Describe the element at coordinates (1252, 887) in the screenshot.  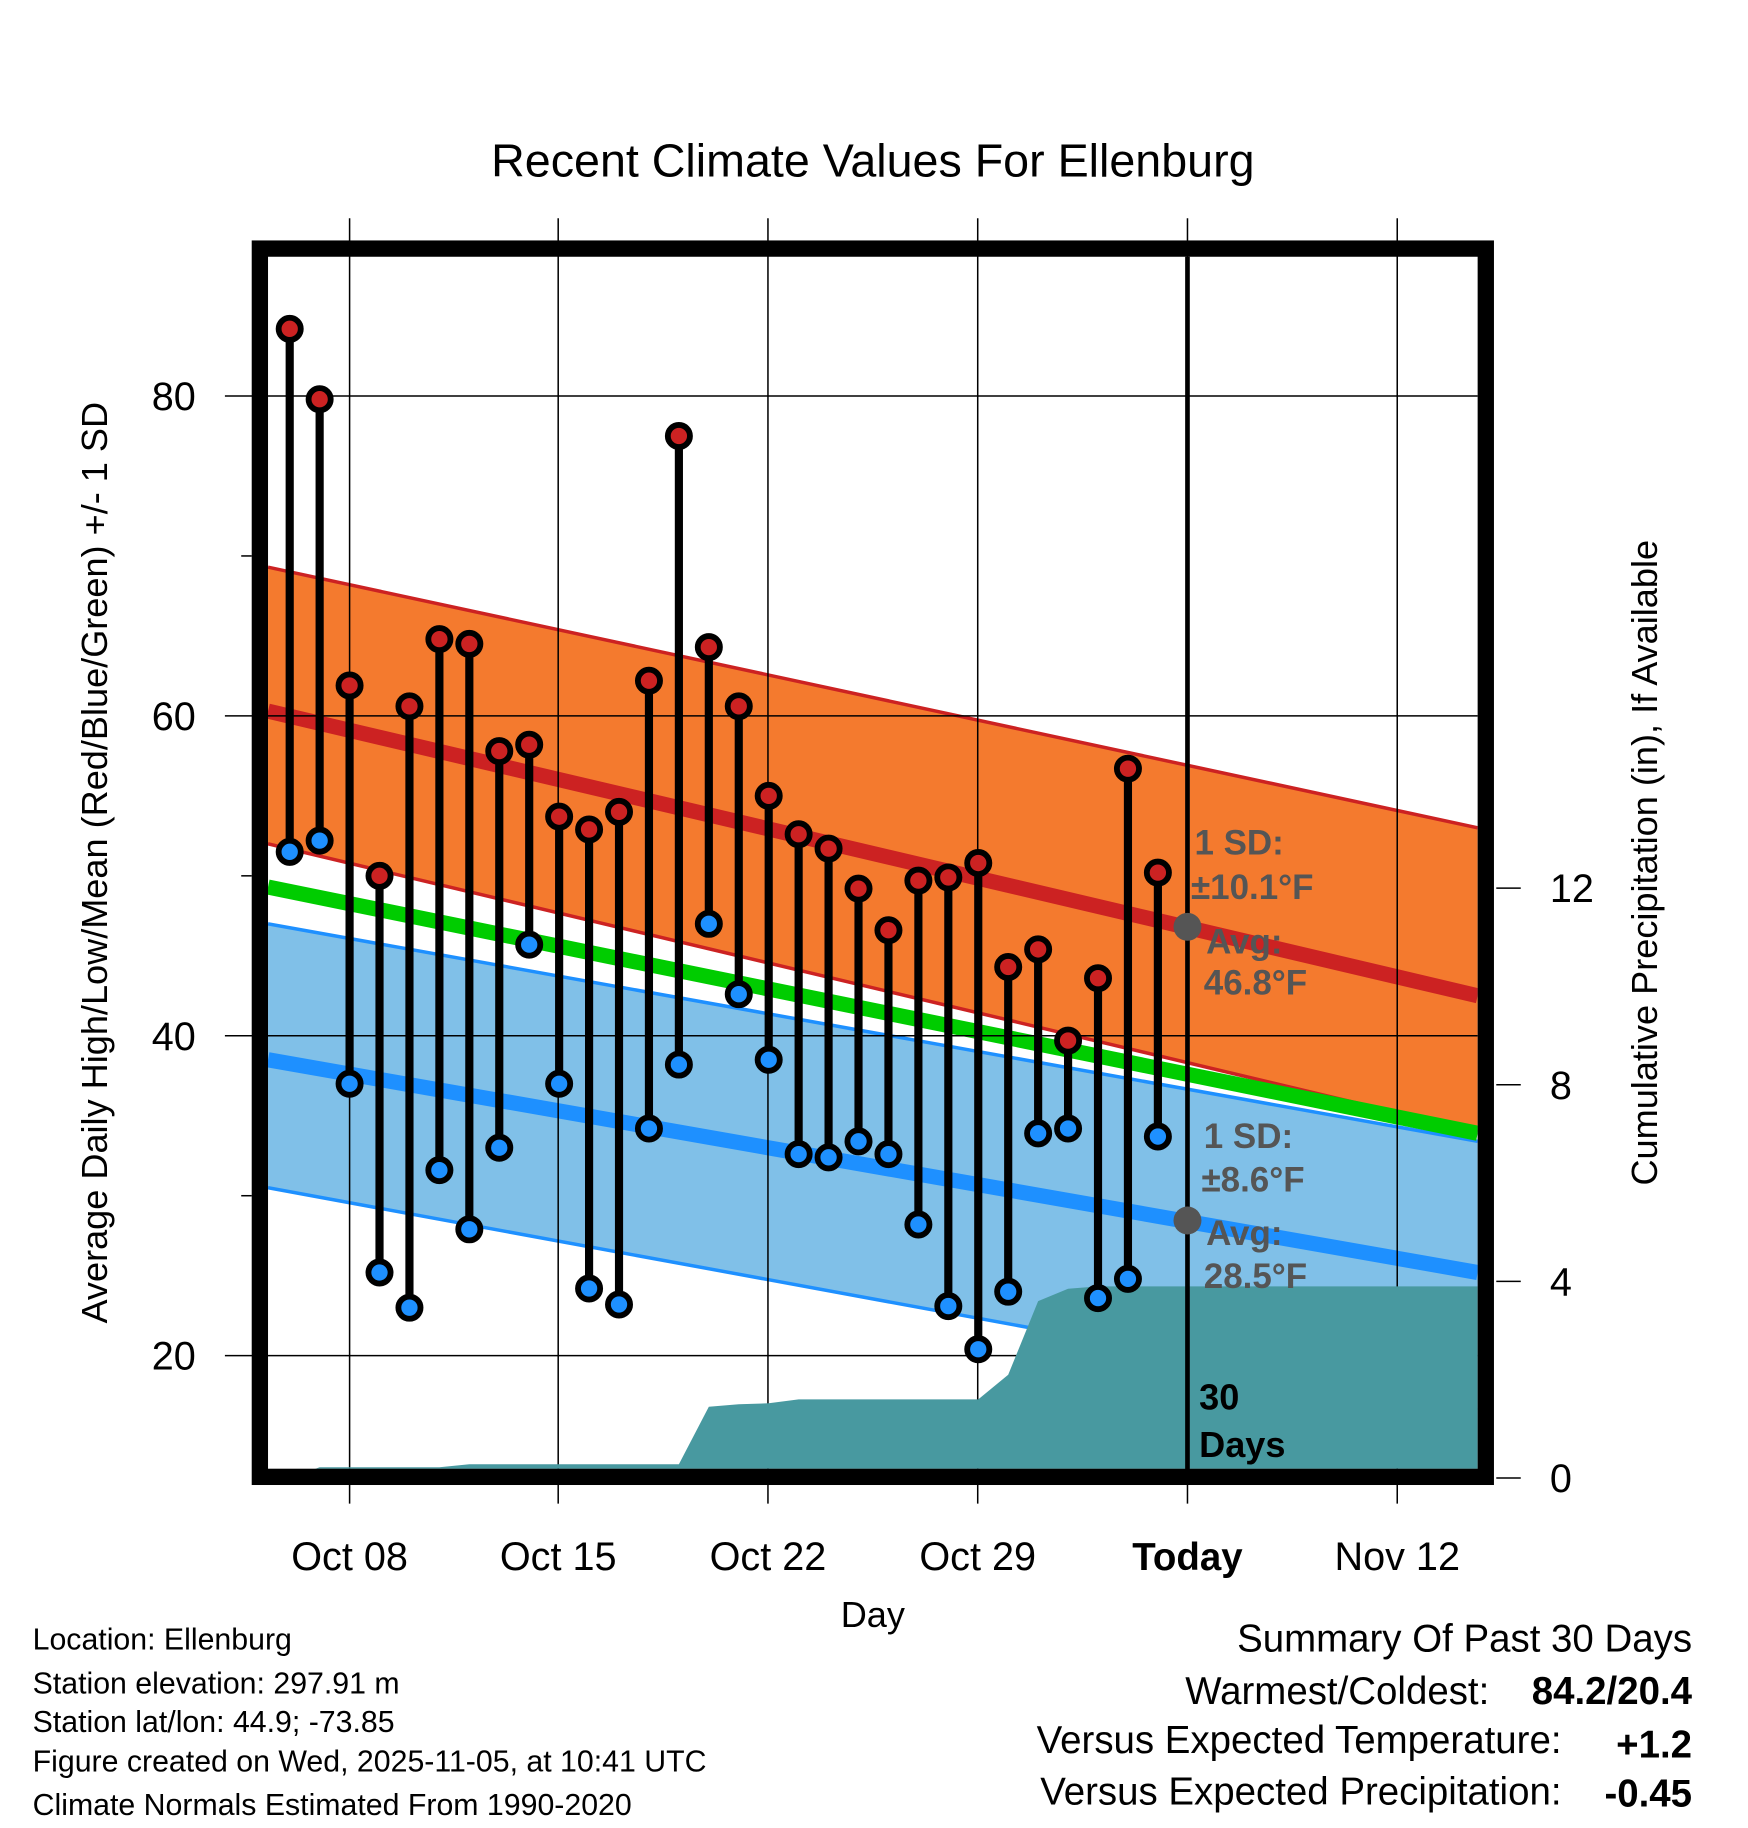
I see `high-sd-value: ±10.1°F` at that location.